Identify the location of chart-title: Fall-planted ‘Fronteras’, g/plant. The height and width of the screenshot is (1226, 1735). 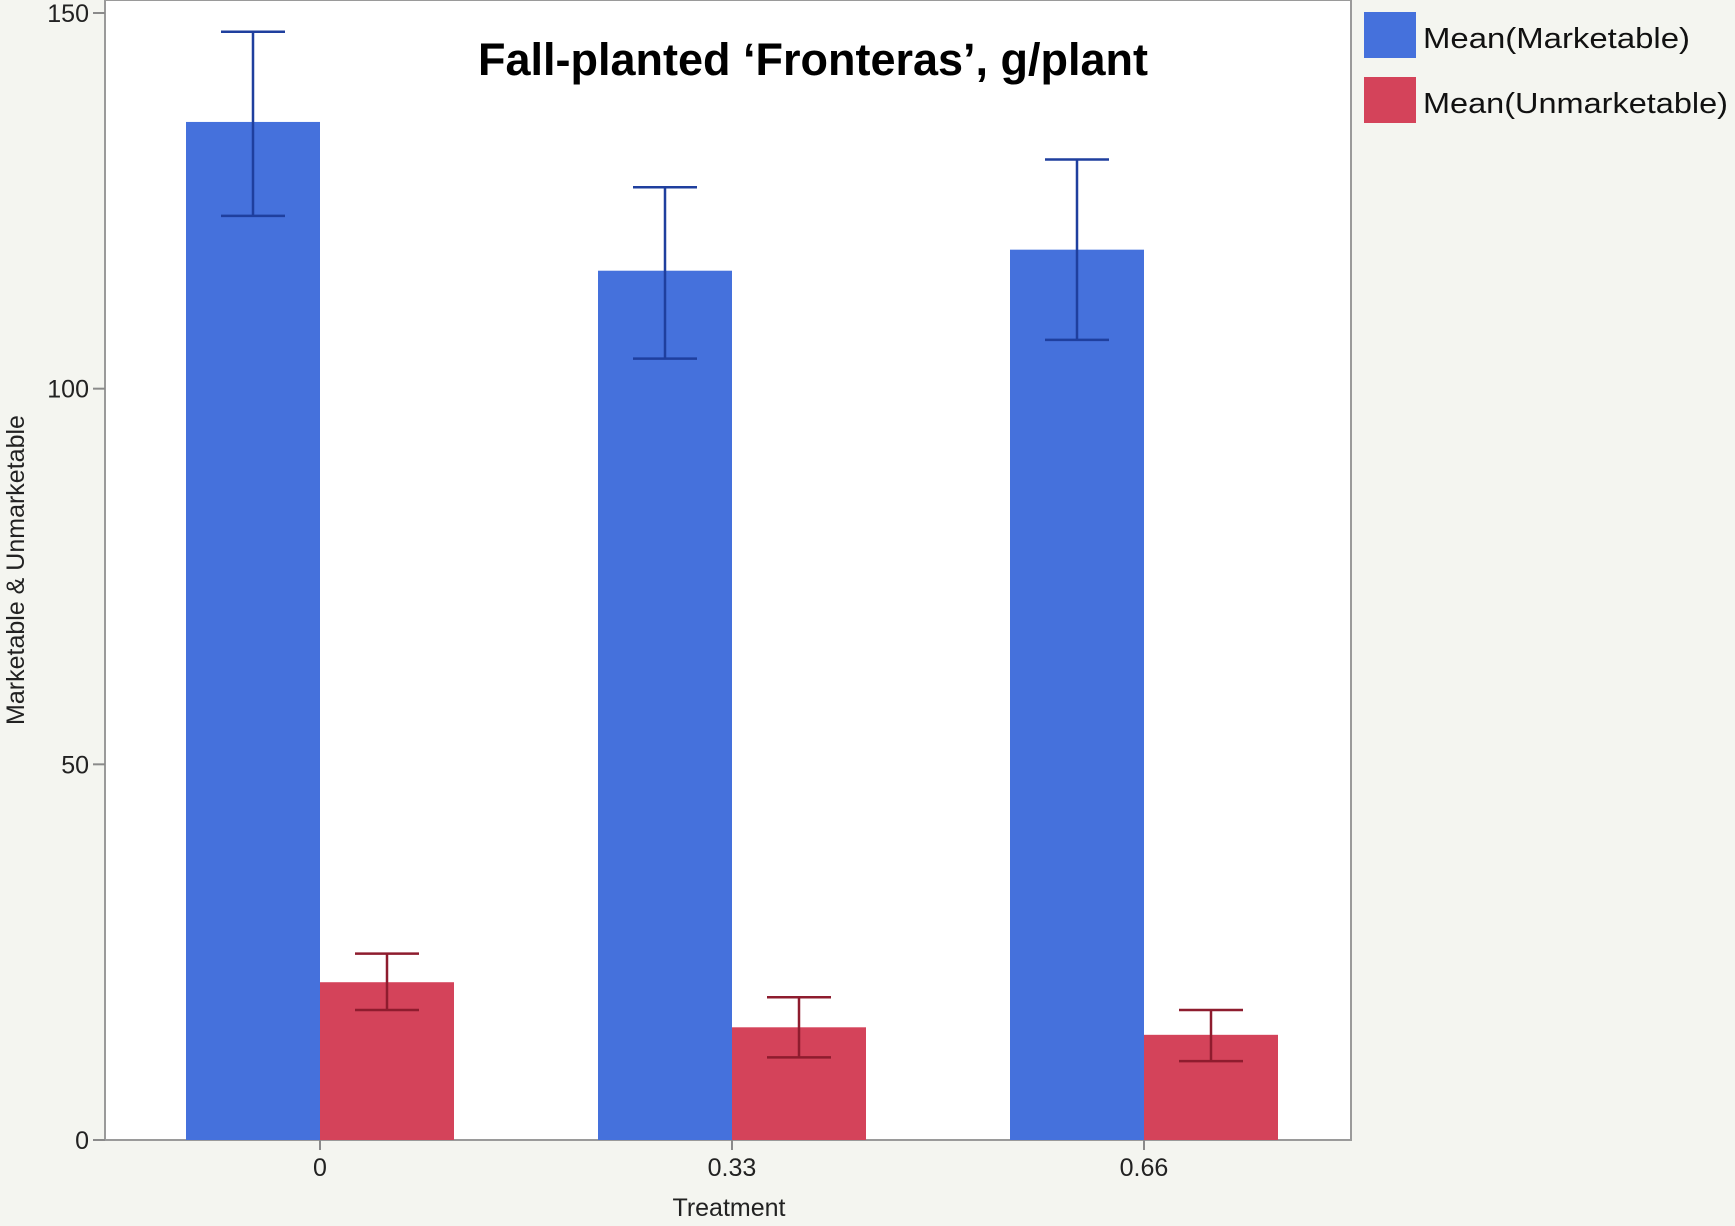
(813, 59).